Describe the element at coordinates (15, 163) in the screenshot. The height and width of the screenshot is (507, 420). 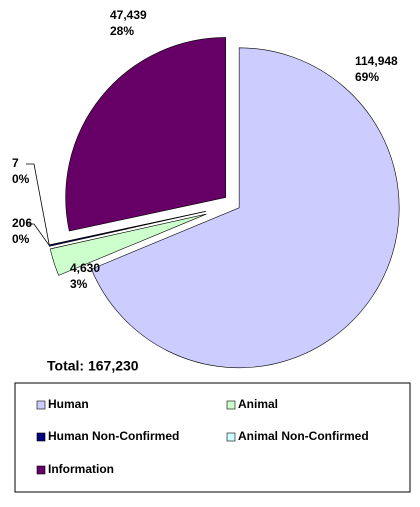
I see `value-label: 7` at that location.